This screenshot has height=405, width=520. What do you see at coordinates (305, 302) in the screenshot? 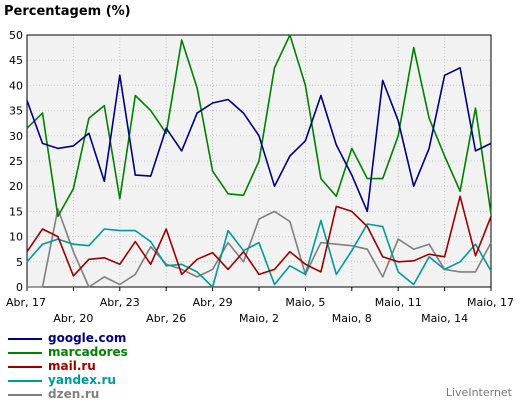
I see `x-tick-label: Maio, 5` at bounding box center [305, 302].